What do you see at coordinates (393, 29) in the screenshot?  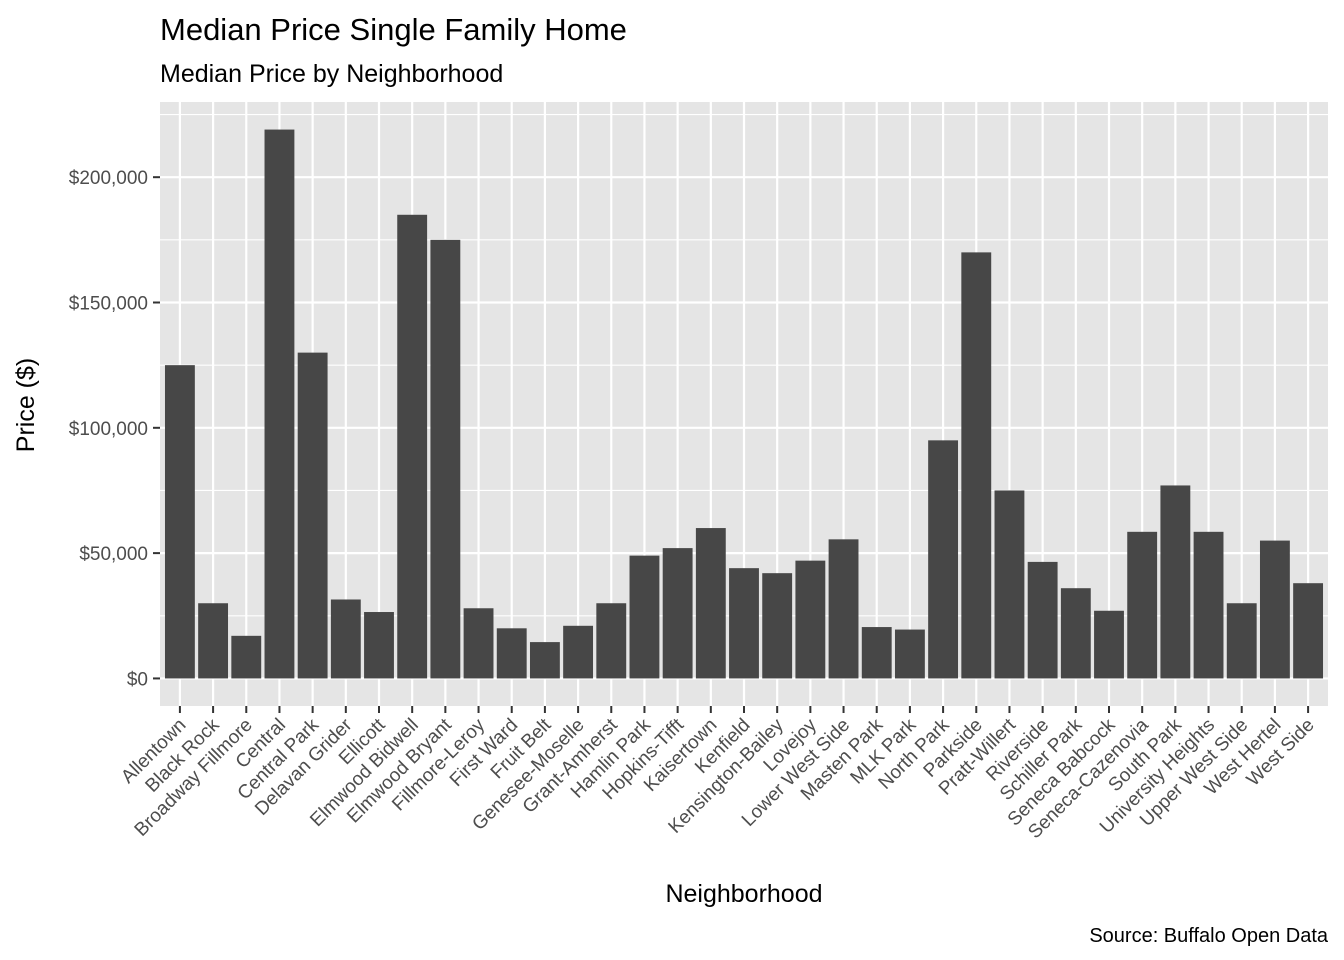 I see `chart-title: Median Price Single Family Home` at bounding box center [393, 29].